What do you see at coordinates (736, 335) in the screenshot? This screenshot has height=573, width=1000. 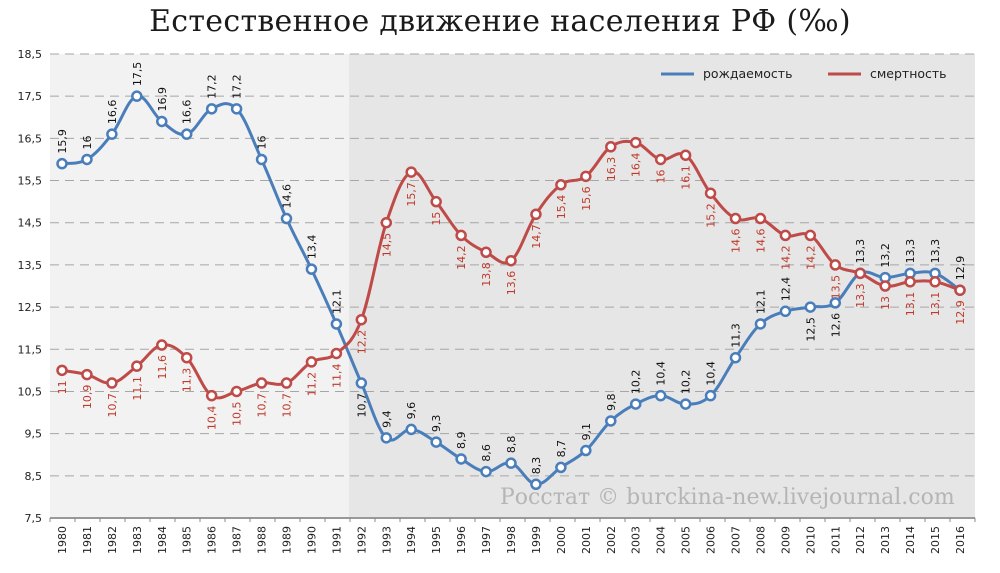 I see `birth-data-label: 11,3` at bounding box center [736, 335].